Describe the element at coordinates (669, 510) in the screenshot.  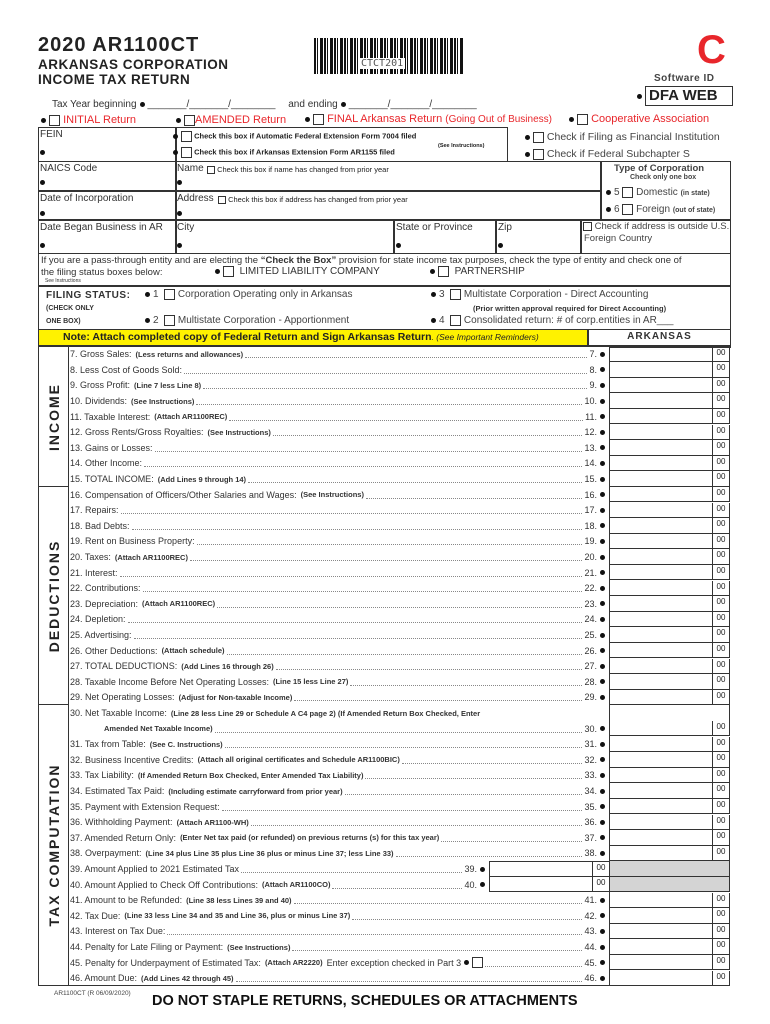
I see `line-17-amount-field: 00` at that location.